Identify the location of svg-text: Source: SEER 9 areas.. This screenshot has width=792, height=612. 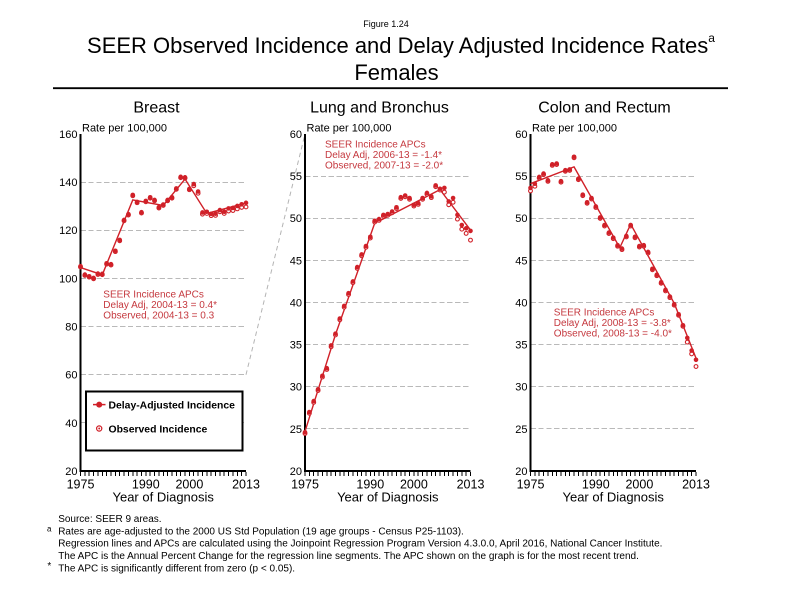
(109, 519).